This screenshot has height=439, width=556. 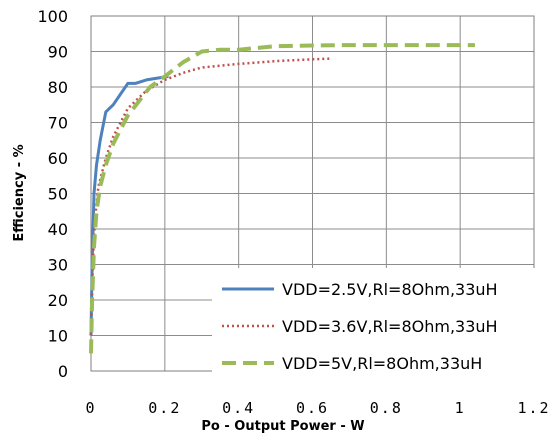 I want to click on x-axis-ticks: 0 0.2 0.4 0.6 0.8 1 1.2, so click(x=317, y=408).